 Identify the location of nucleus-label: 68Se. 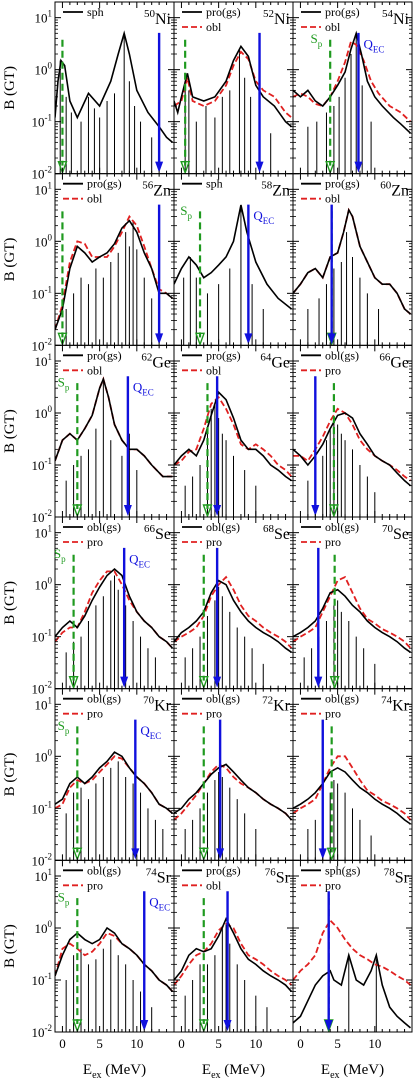
(276, 533).